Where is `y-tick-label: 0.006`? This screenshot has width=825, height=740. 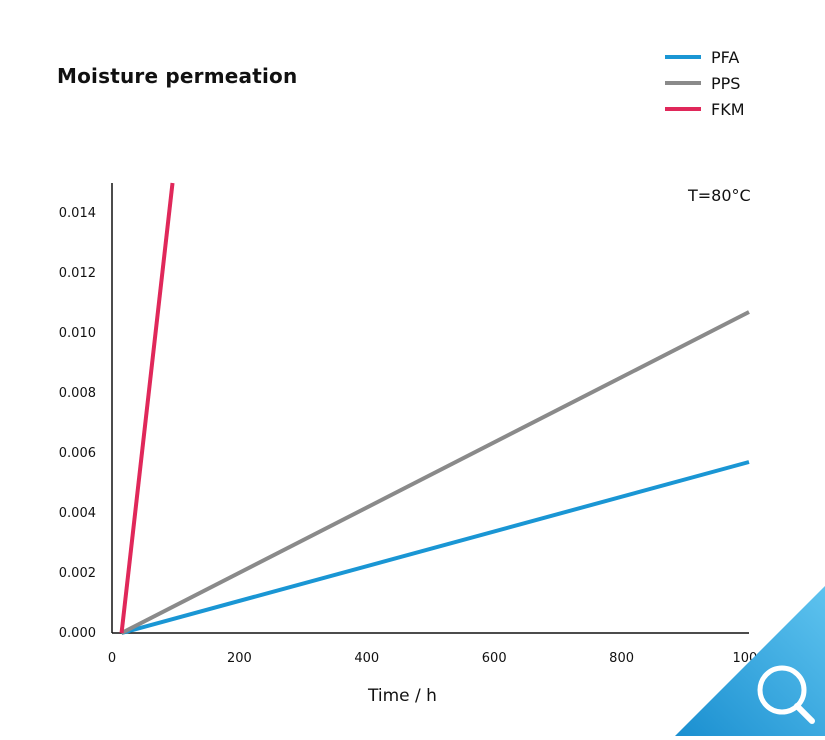
y-tick-label: 0.006 is located at coordinates (77, 453).